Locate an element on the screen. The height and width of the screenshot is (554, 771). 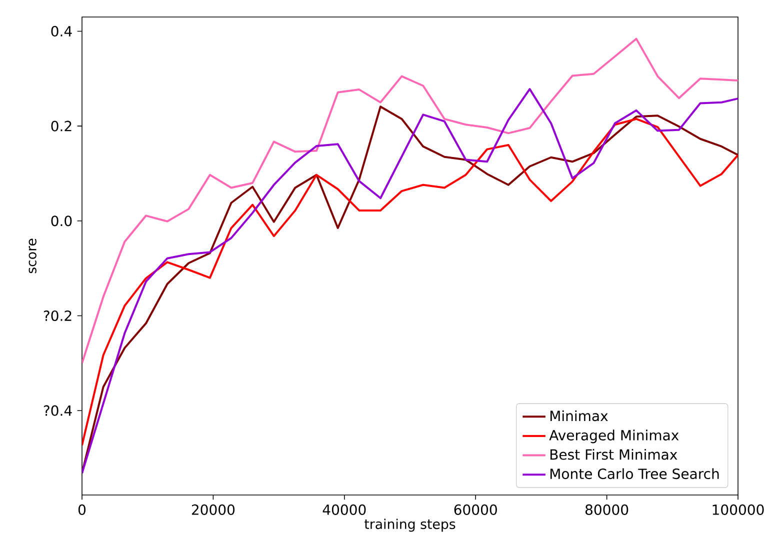
x-axis-title: training steps is located at coordinates (410, 525).